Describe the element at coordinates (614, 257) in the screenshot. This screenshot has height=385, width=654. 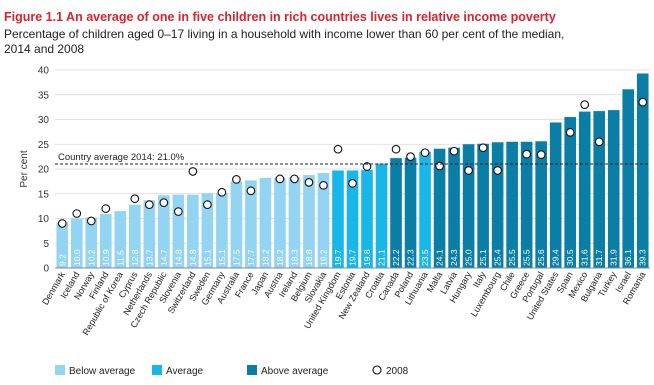
I see `value-label: 31.9` at that location.